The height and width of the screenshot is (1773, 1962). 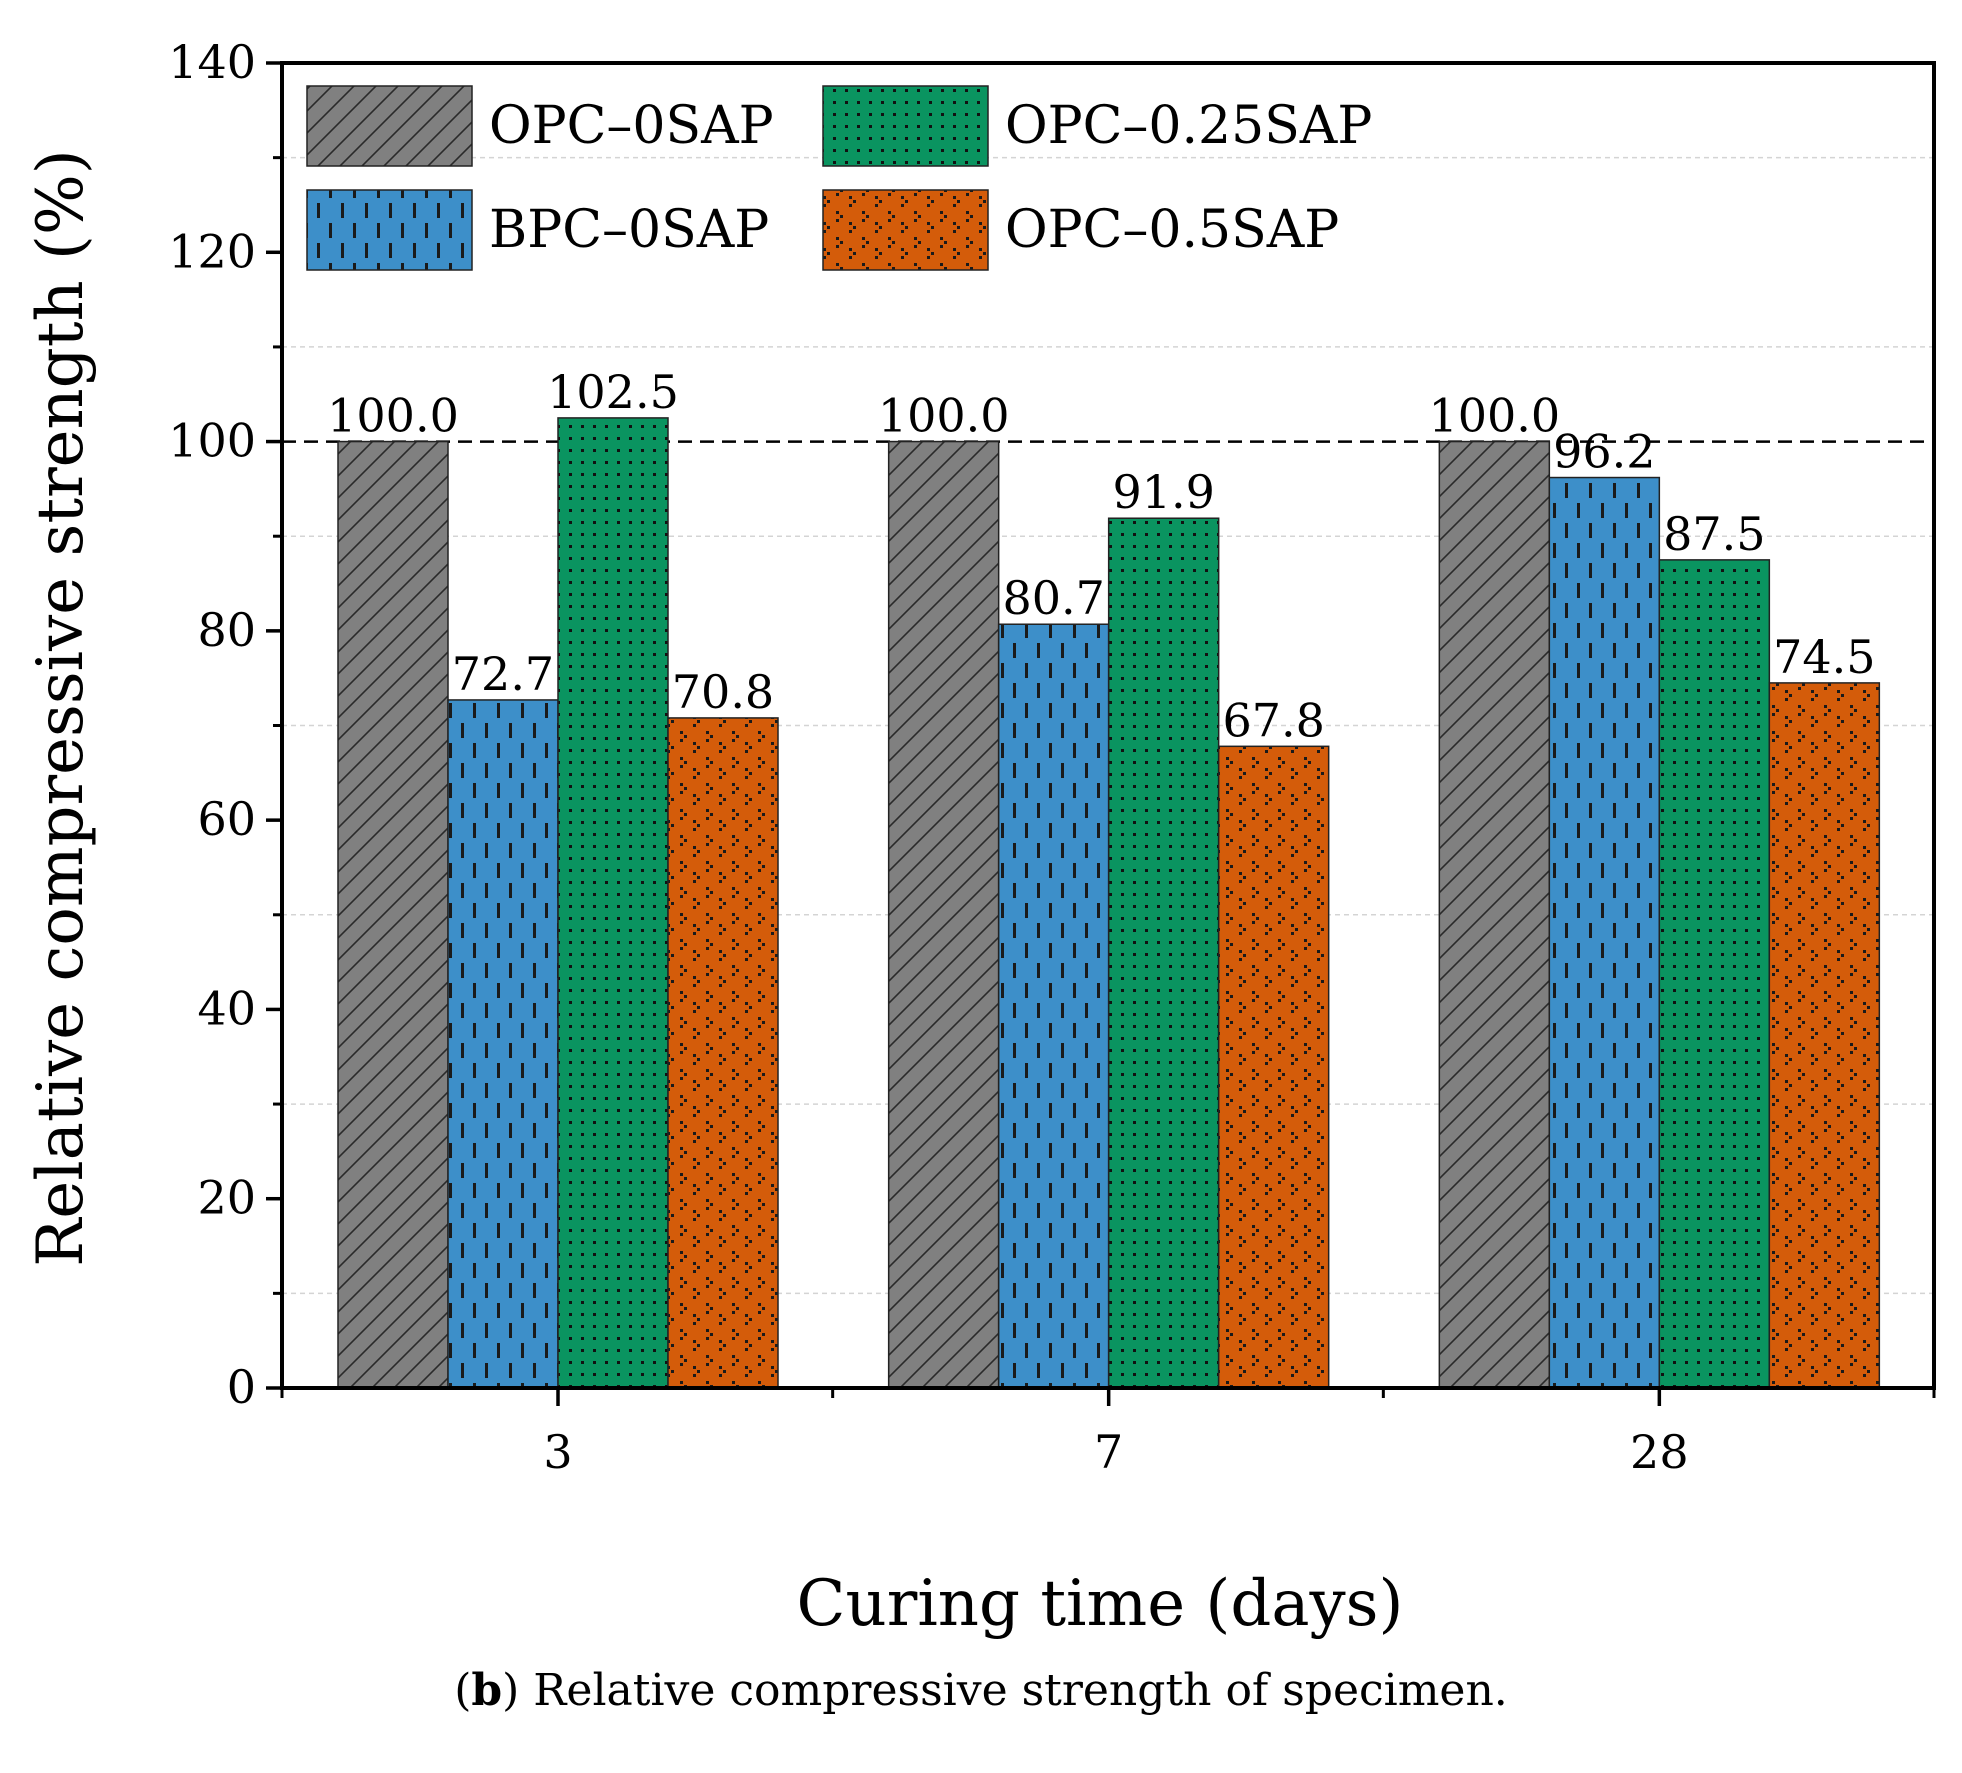 I want to click on x-tick-label: 7, so click(x=1108, y=1452).